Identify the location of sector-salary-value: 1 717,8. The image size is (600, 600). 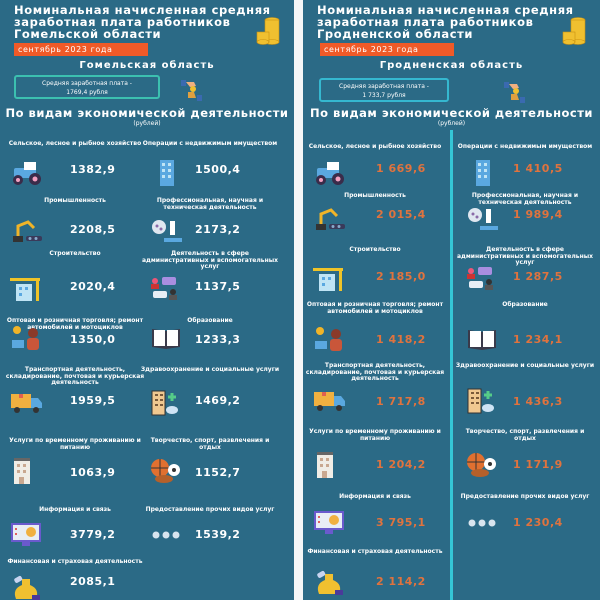
(401, 401).